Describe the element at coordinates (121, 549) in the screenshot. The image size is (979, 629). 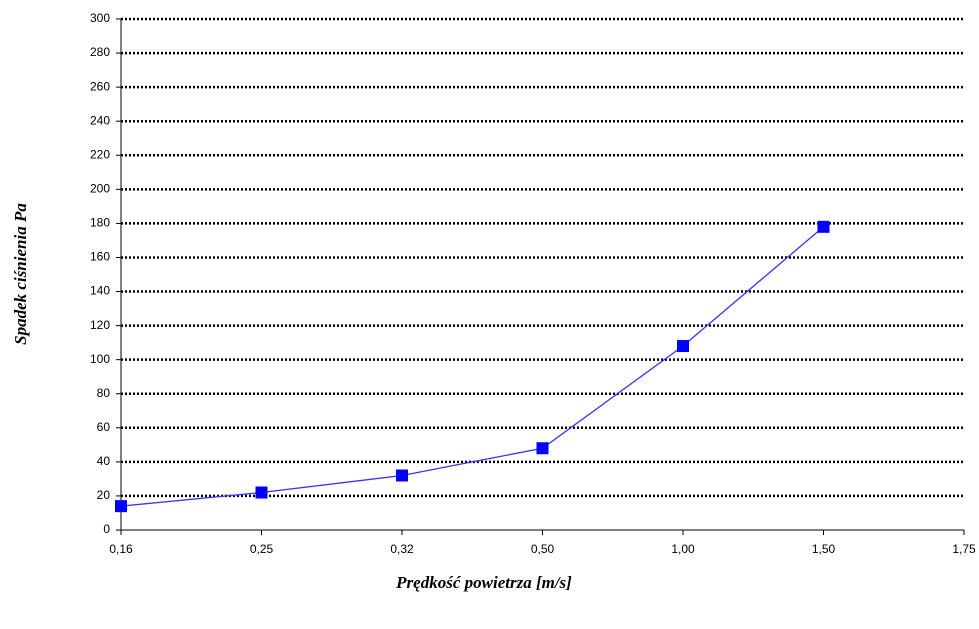
I see `x-tick-label: 0,16` at that location.